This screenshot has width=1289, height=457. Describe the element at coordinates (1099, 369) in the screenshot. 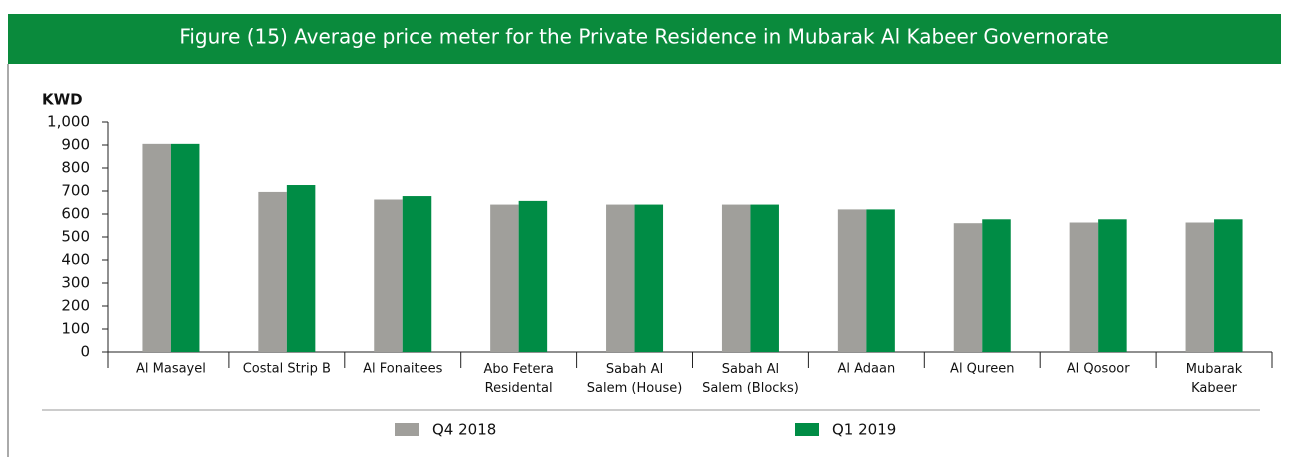

I see `x-tick-label: Al Qosoor` at that location.